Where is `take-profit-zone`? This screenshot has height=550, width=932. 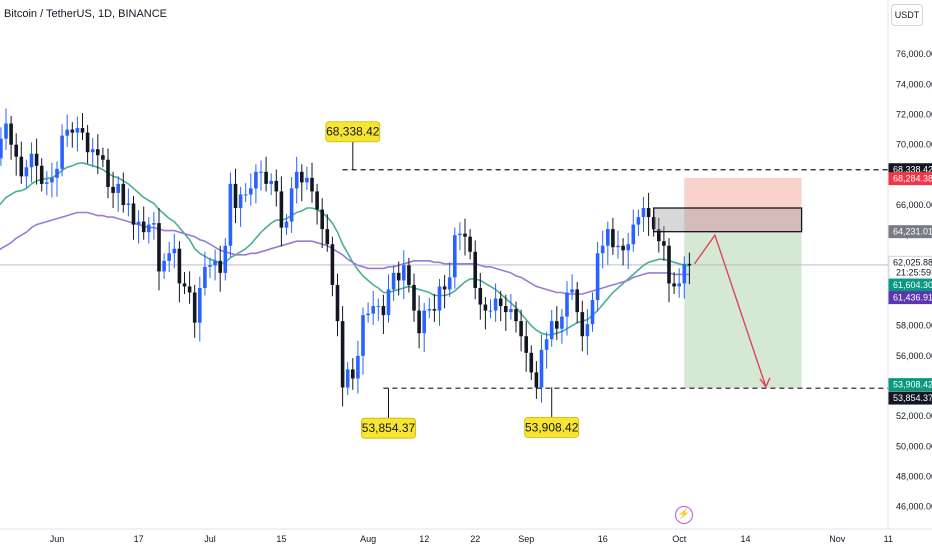
take-profit-zone is located at coordinates (743, 310).